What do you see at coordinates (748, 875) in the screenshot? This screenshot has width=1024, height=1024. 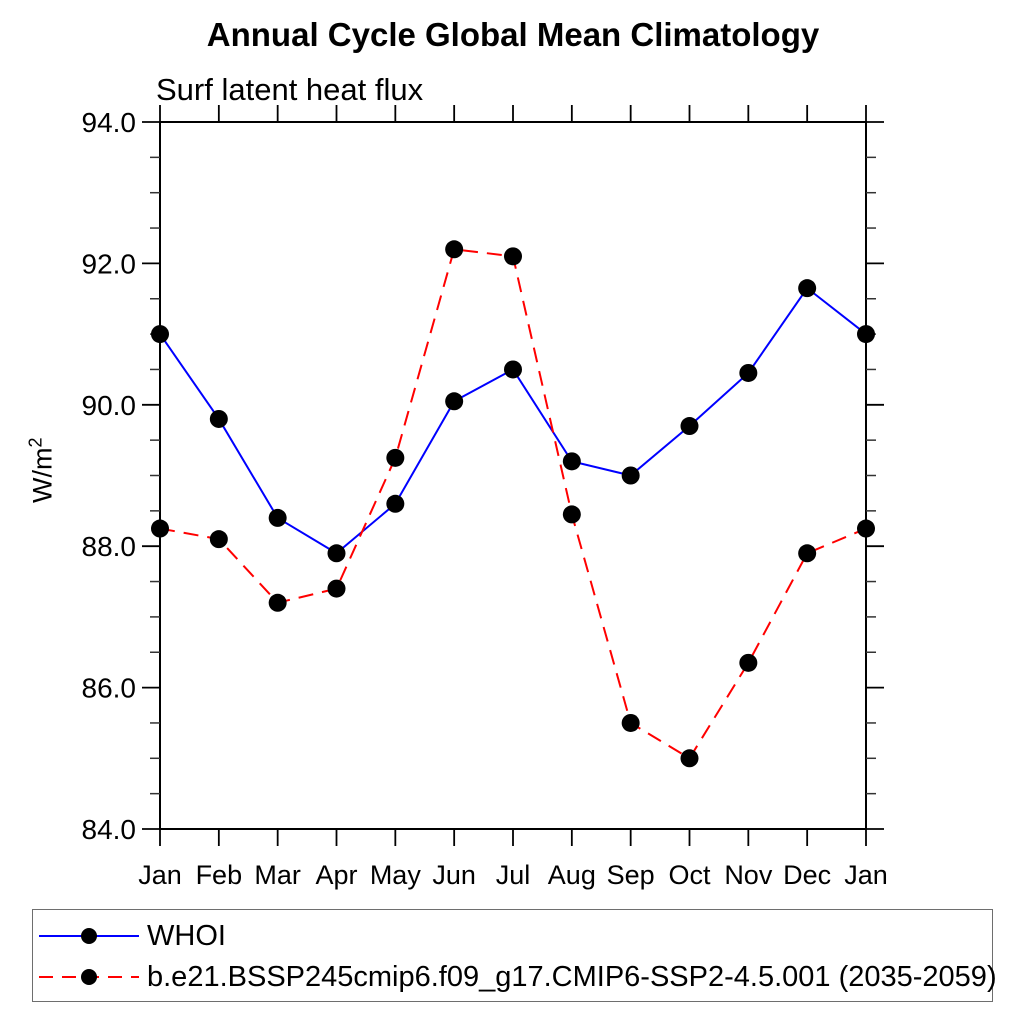 I see `x-tick-label: Nov` at bounding box center [748, 875].